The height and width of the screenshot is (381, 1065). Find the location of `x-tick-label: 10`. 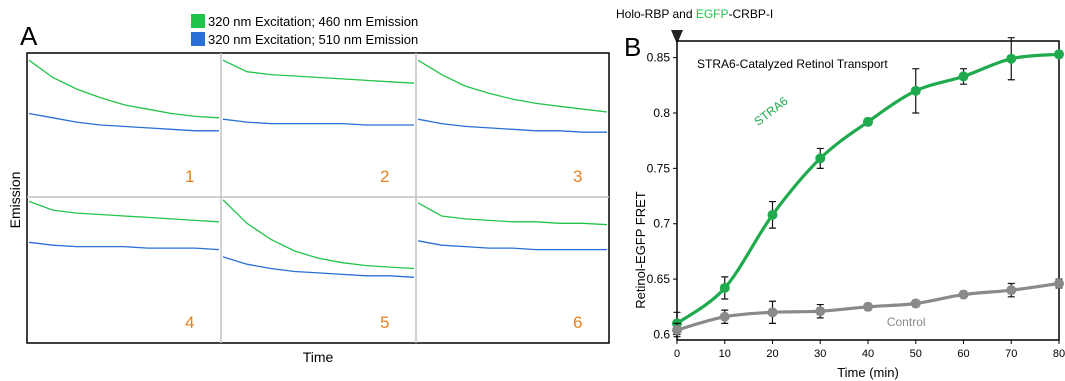

x-tick-label: 10 is located at coordinates (725, 354).